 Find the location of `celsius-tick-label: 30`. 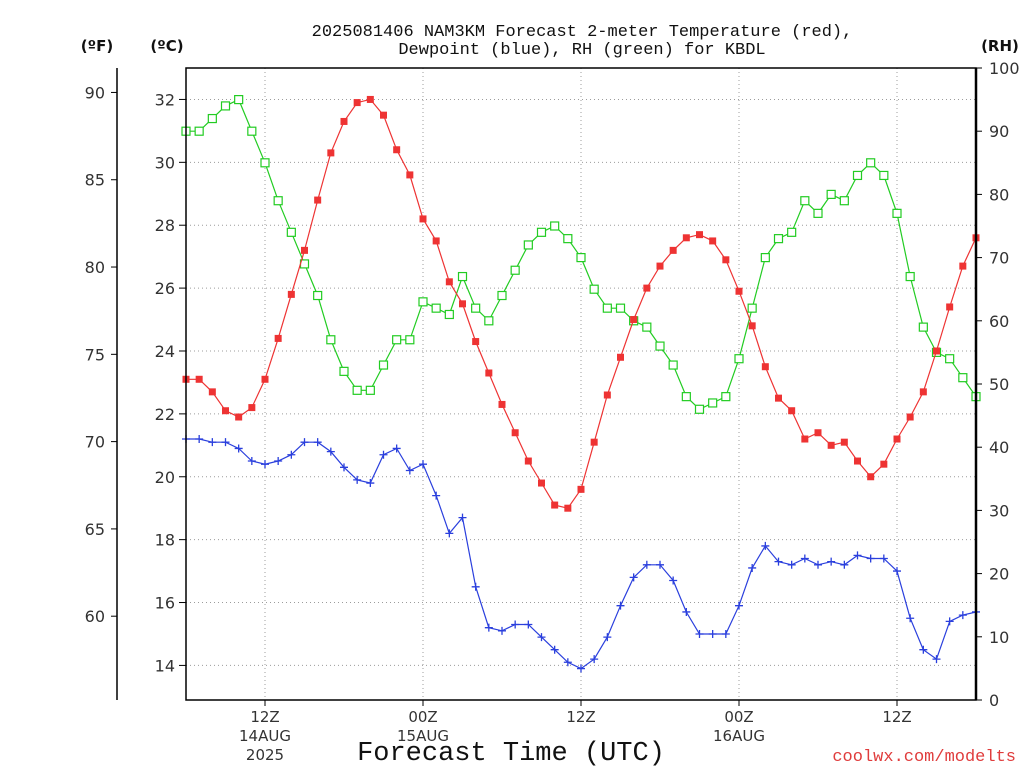

celsius-tick-label: 30 is located at coordinates (165, 162).